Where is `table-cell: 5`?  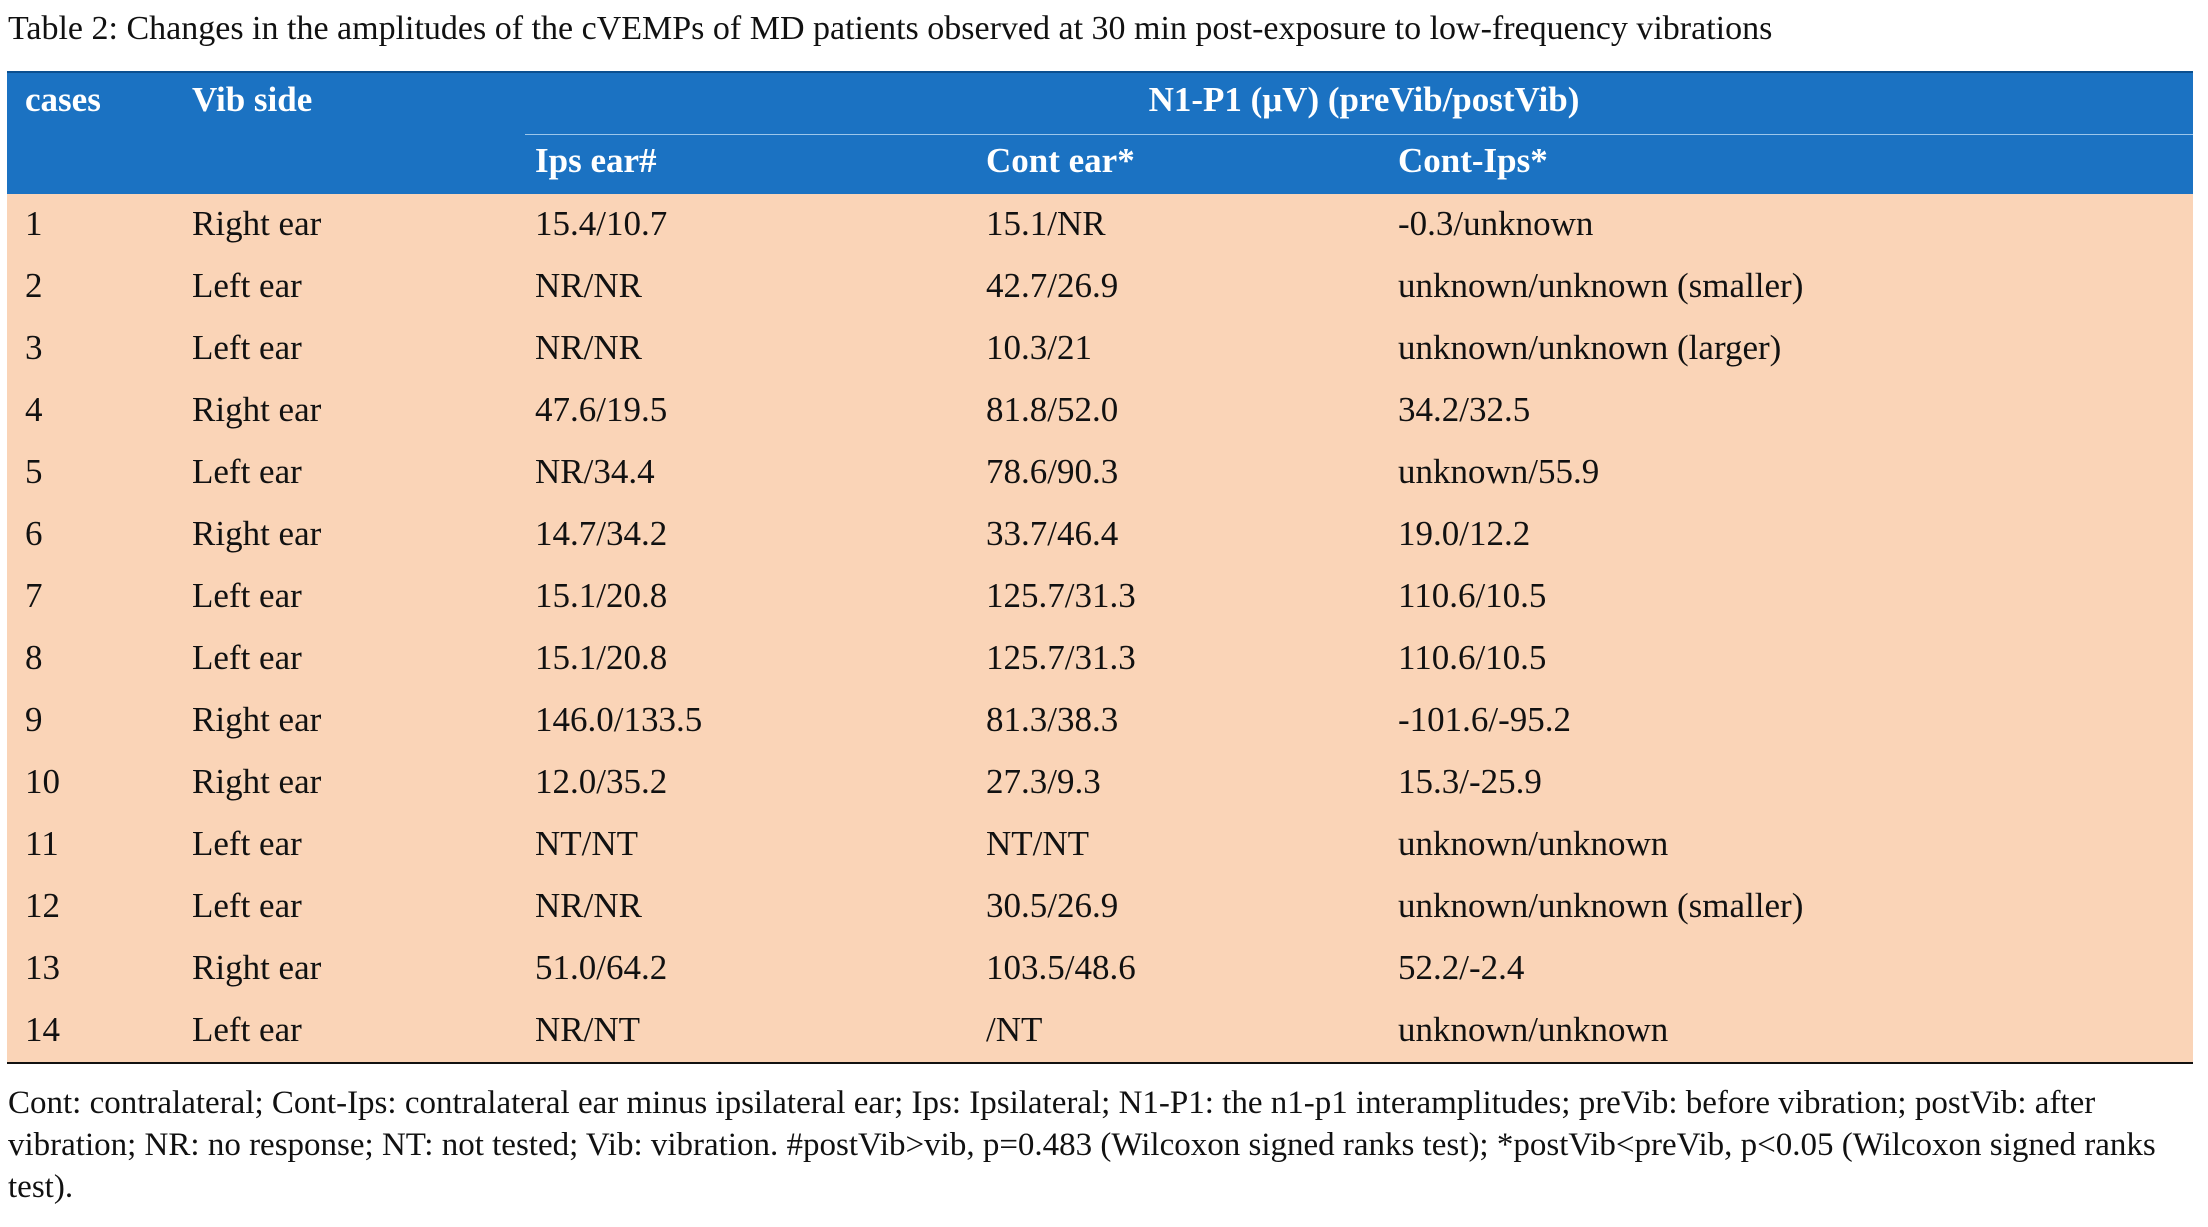
table-cell: 5 is located at coordinates (34, 471).